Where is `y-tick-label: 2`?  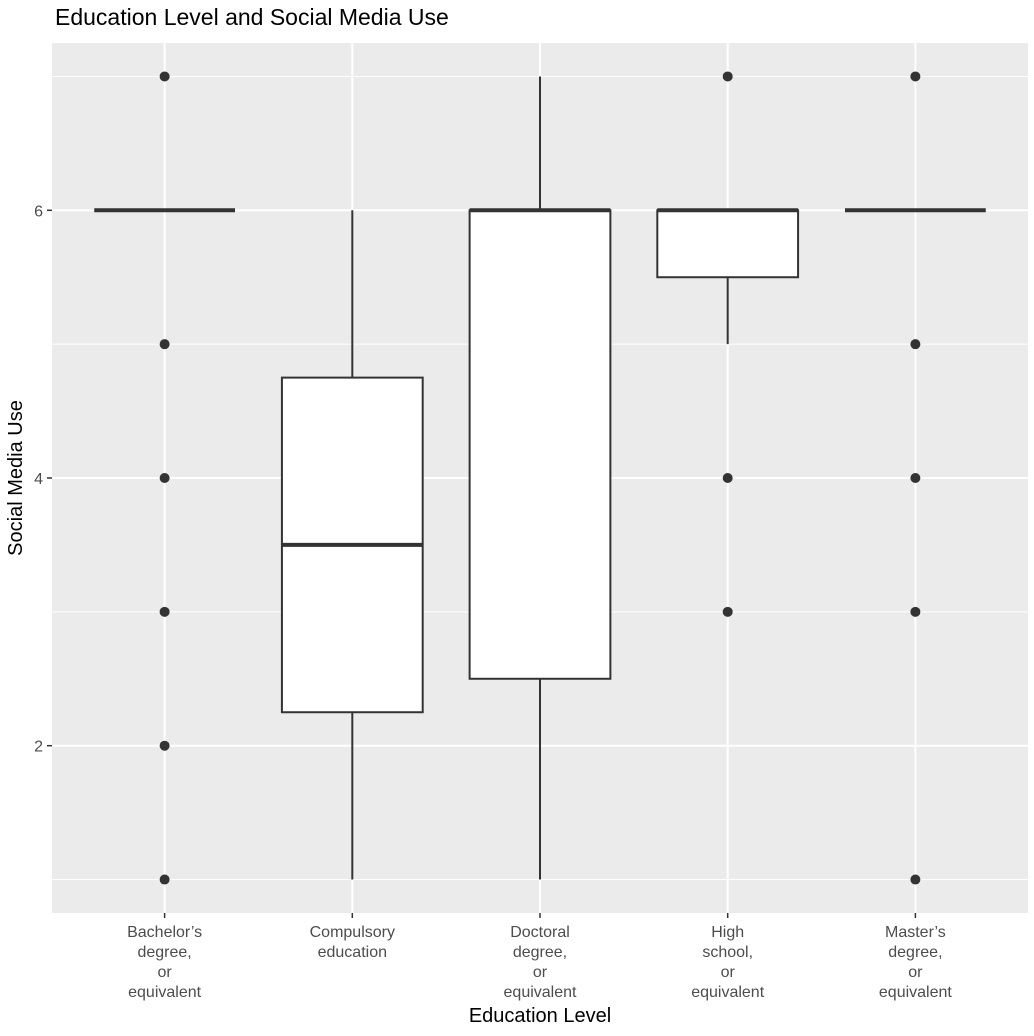 y-tick-label: 2 is located at coordinates (38, 747).